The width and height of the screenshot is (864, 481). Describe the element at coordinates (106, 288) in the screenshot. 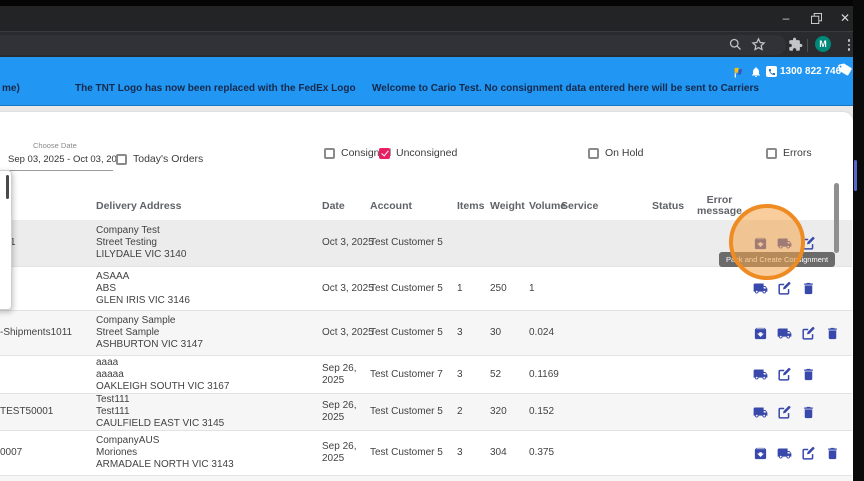

I see `address-line: ABS` at that location.